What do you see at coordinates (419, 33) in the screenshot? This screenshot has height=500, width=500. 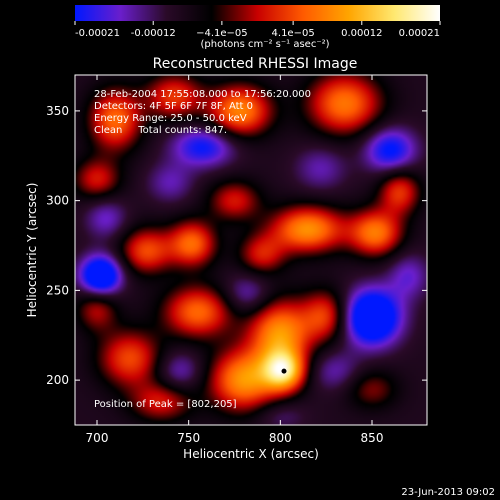 I see `colorbar-tick-label: 0.00021` at bounding box center [419, 33].